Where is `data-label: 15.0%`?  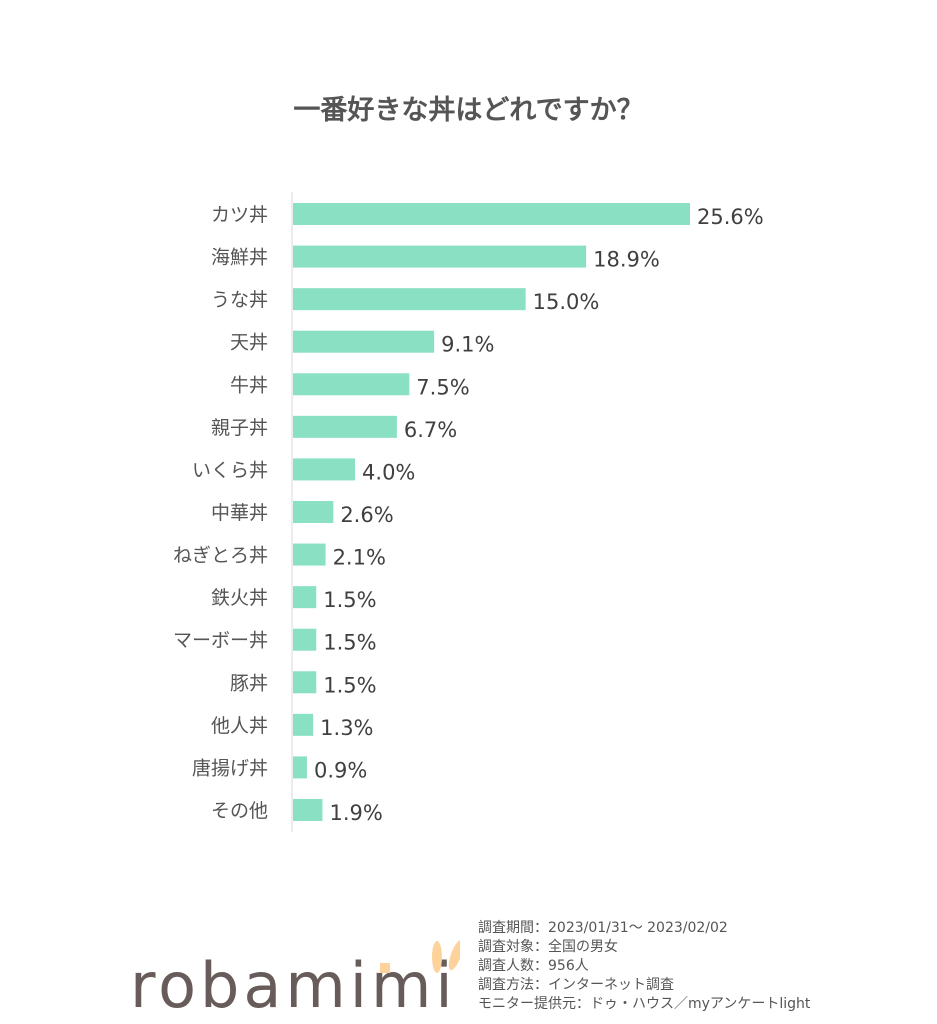 data-label: 15.0% is located at coordinates (566, 302).